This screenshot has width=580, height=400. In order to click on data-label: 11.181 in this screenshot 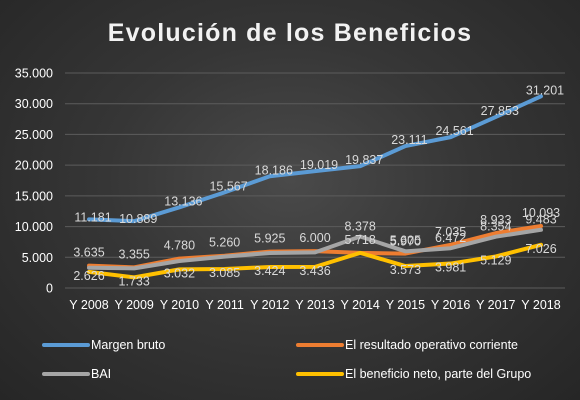, I will do `click(92, 217)`.